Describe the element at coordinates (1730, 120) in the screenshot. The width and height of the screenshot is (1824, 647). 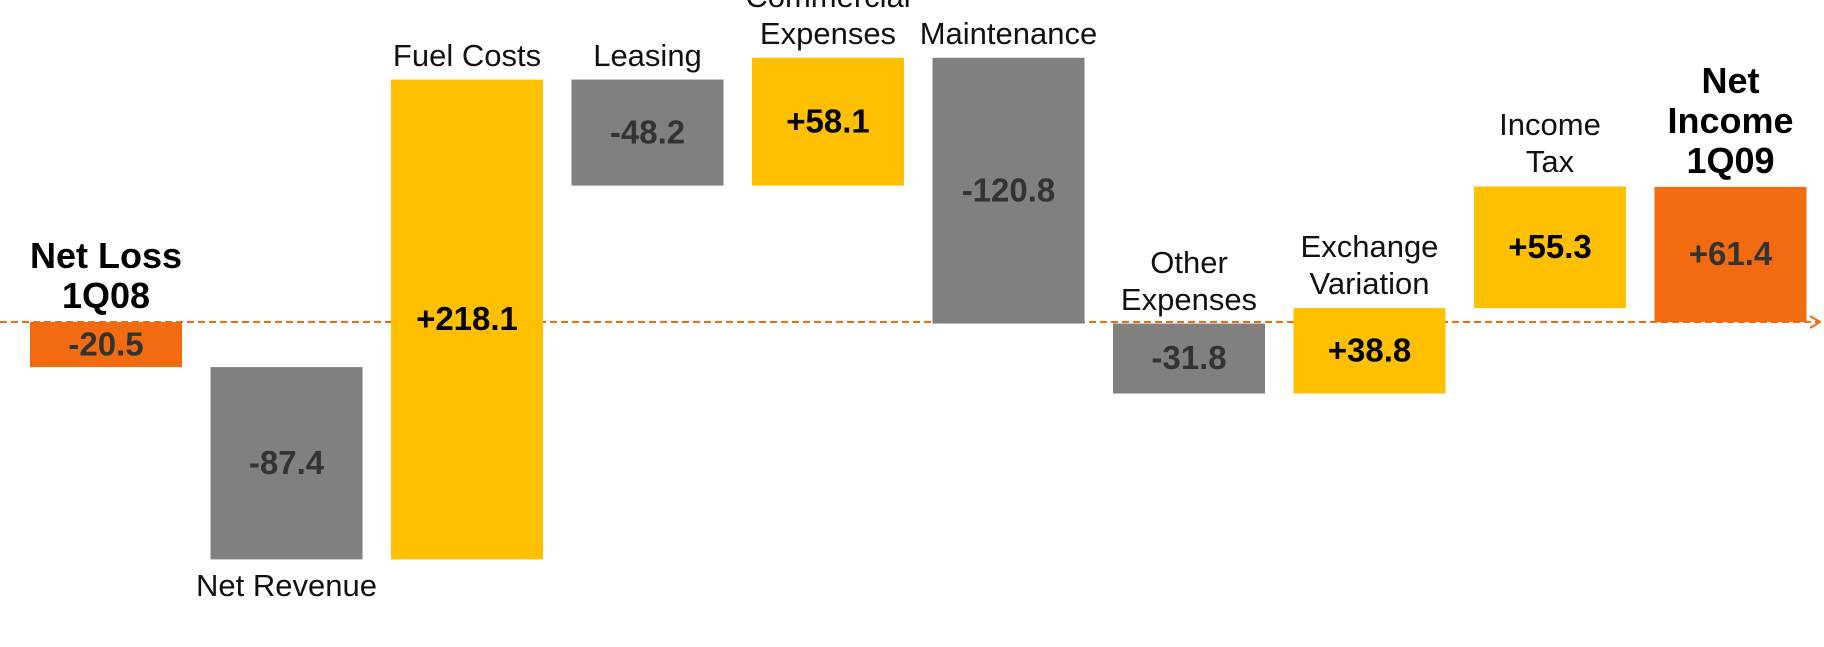
I see `category-label: Net Income 1Q09` at that location.